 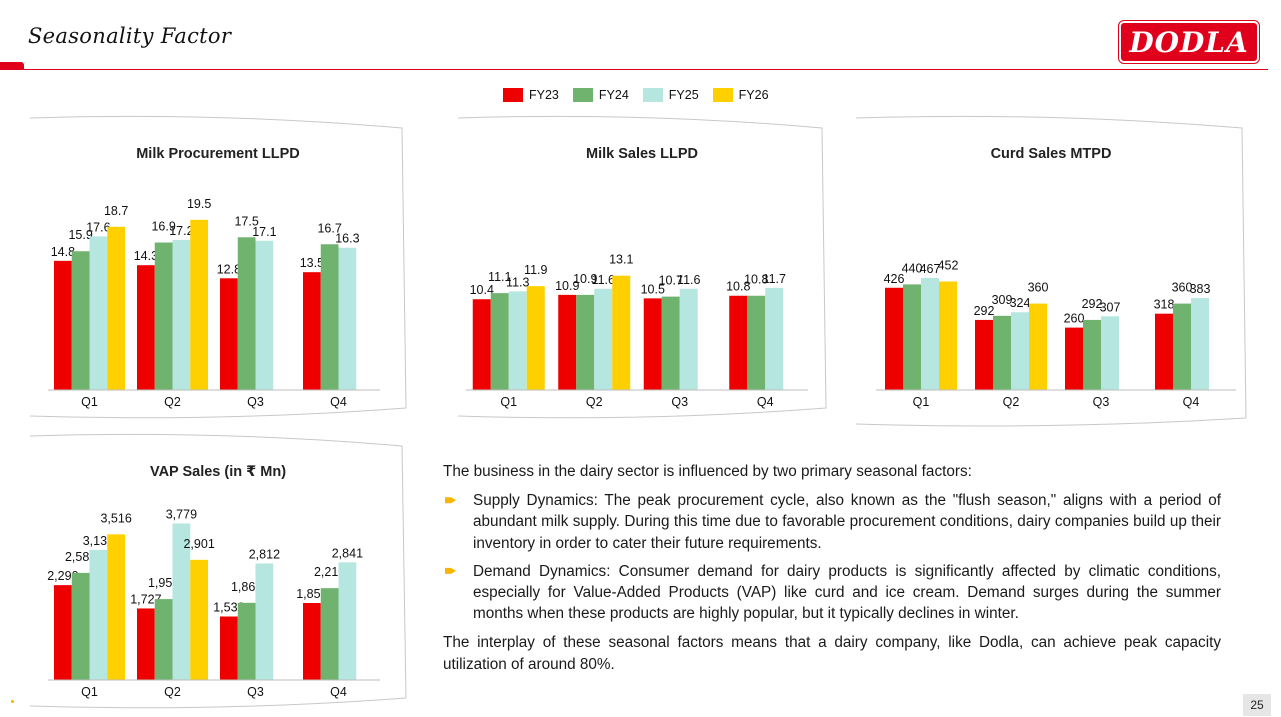 I want to click on data-label: 13.1, so click(x=621, y=260).